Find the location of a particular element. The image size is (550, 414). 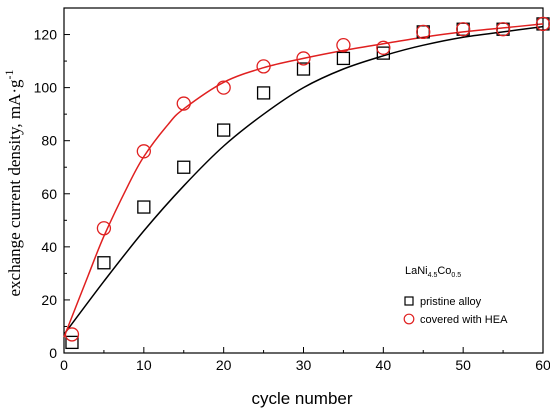

y-tick-label: 100 is located at coordinates (46, 88).